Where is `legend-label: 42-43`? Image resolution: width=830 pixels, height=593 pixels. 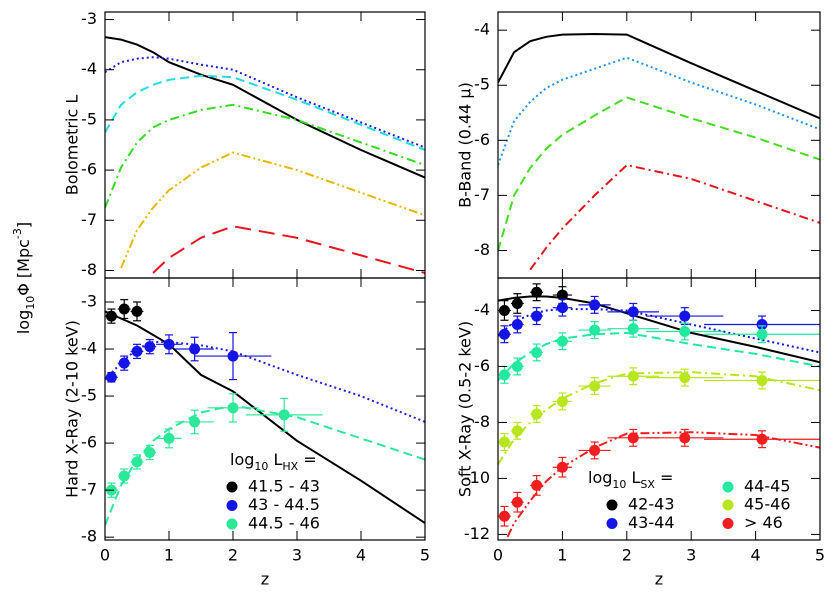
legend-label: 42-43 is located at coordinates (651, 504).